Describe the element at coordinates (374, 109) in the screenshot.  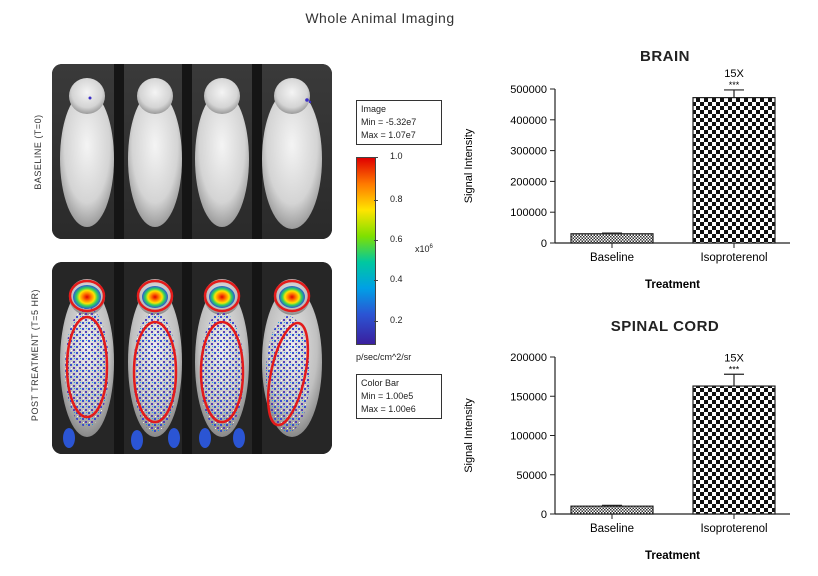
I see `image-info-heading: Image` at that location.